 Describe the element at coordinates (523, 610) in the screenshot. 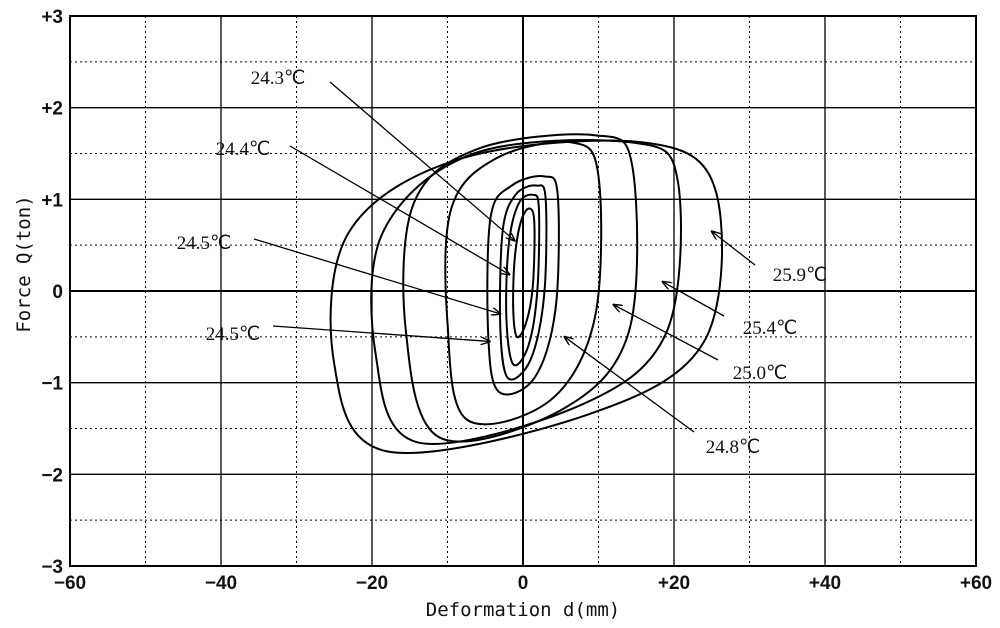

I see `x-axis-title: Deformation d(mm)` at that location.